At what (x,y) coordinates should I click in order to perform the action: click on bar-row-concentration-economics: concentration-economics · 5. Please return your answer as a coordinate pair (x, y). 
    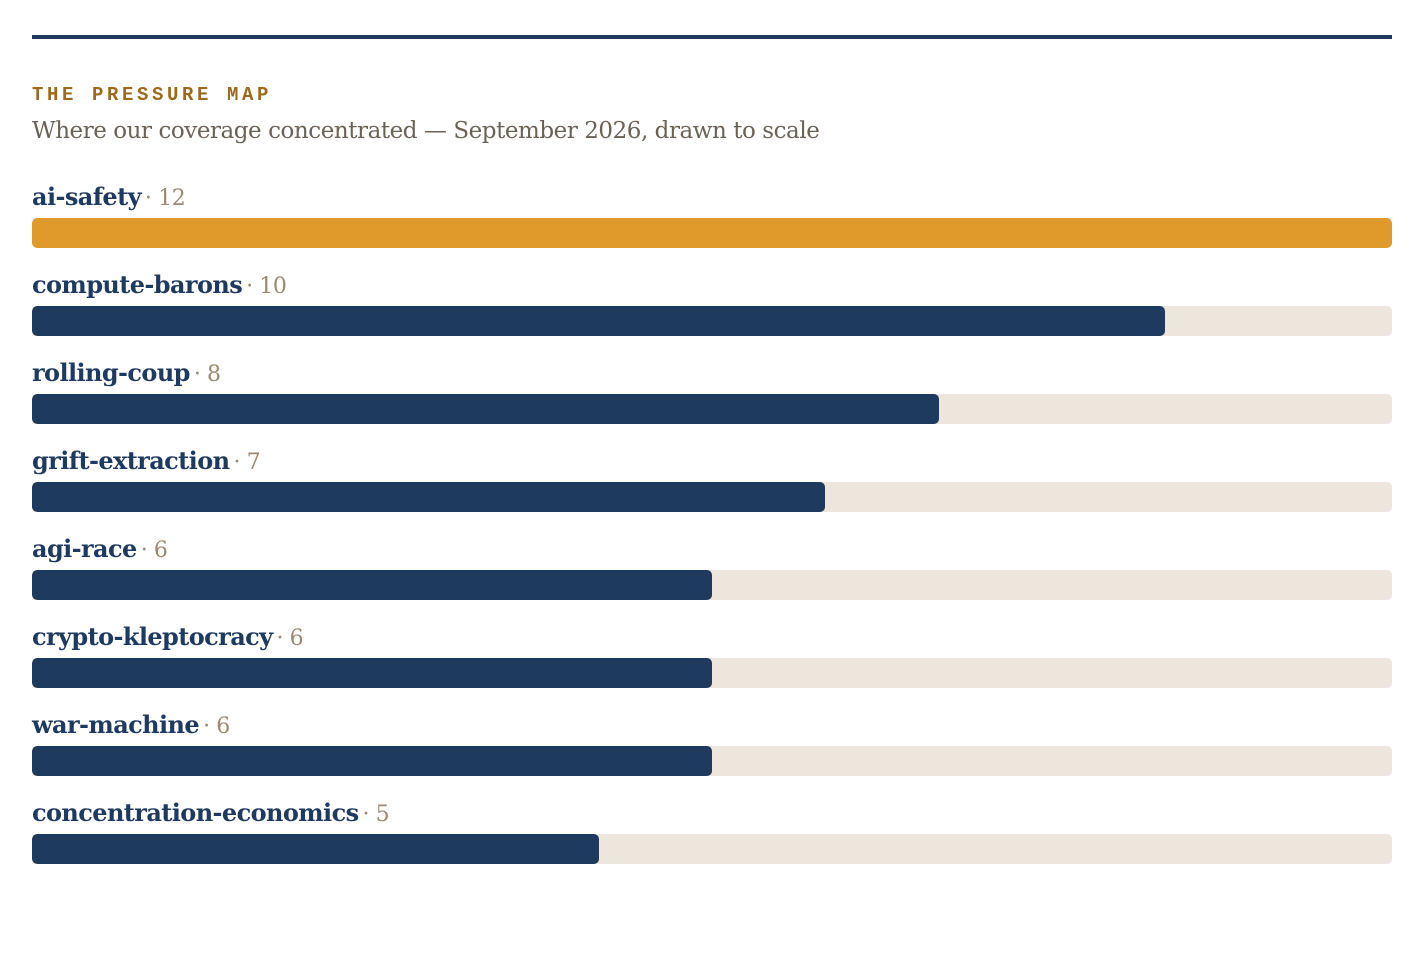
    Looking at the image, I should click on (712, 838).